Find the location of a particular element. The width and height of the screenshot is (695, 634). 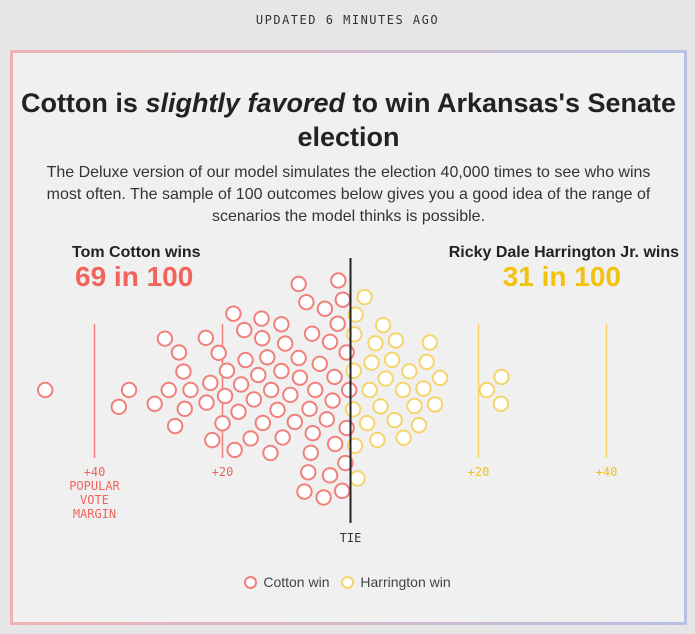

axis-sublabel: VOTE is located at coordinates (94, 500).